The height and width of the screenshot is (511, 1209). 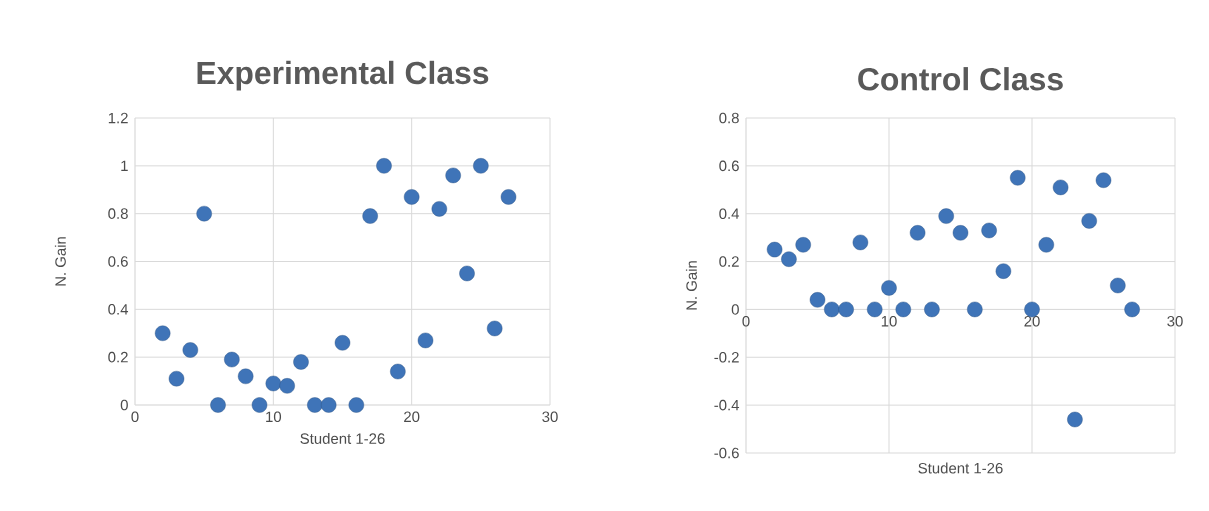 What do you see at coordinates (960, 79) in the screenshot?
I see `chart-title: Control Class` at bounding box center [960, 79].